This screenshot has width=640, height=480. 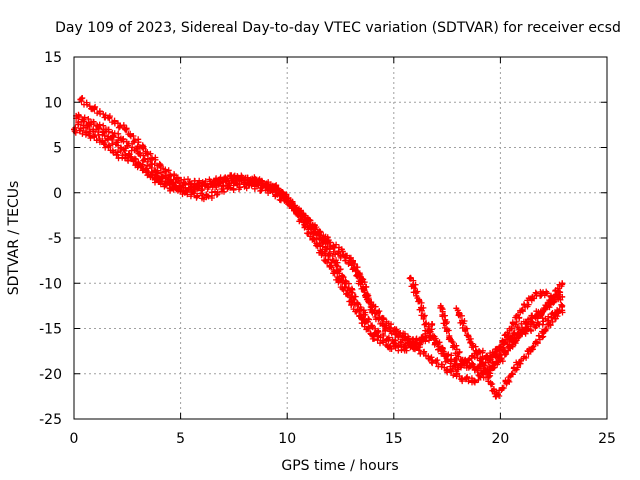 I want to click on x-tick-label: 0, so click(x=74, y=439).